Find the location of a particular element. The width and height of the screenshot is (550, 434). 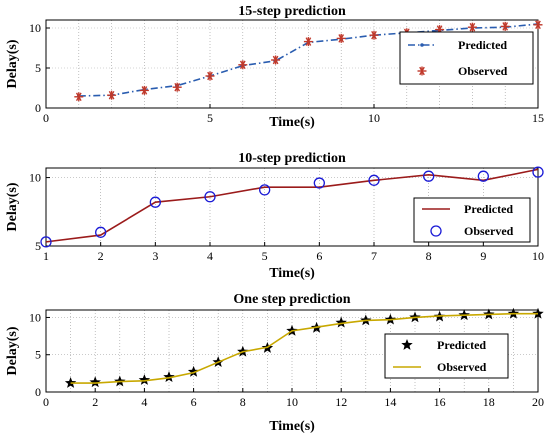

chart-title: One step prediction is located at coordinates (291, 299).